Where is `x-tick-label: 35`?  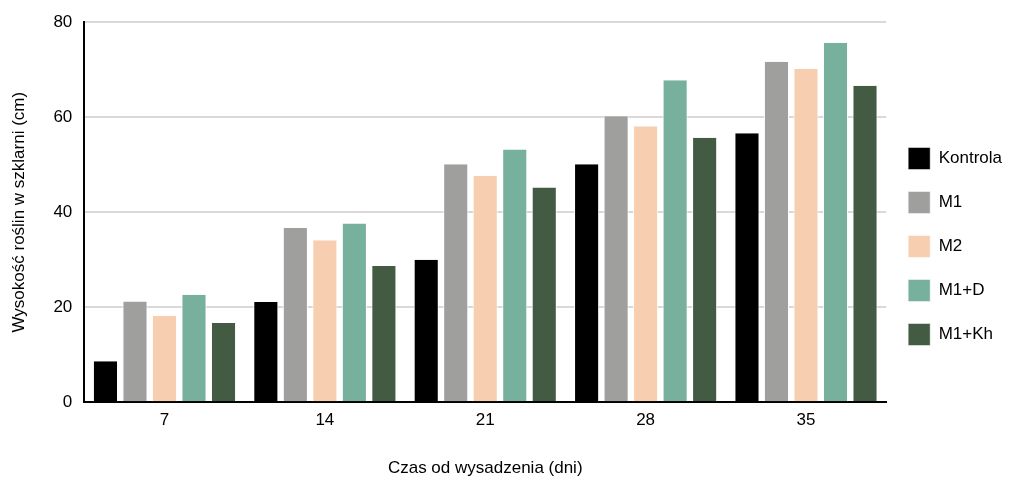
x-tick-label: 35 is located at coordinates (806, 420).